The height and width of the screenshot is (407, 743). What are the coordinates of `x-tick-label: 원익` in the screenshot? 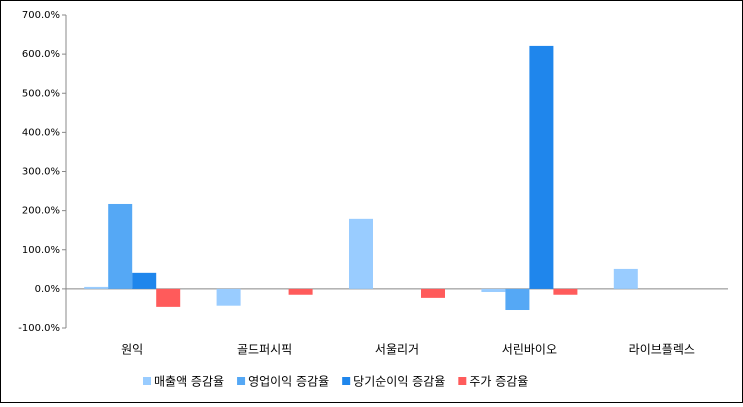 It's located at (132, 350).